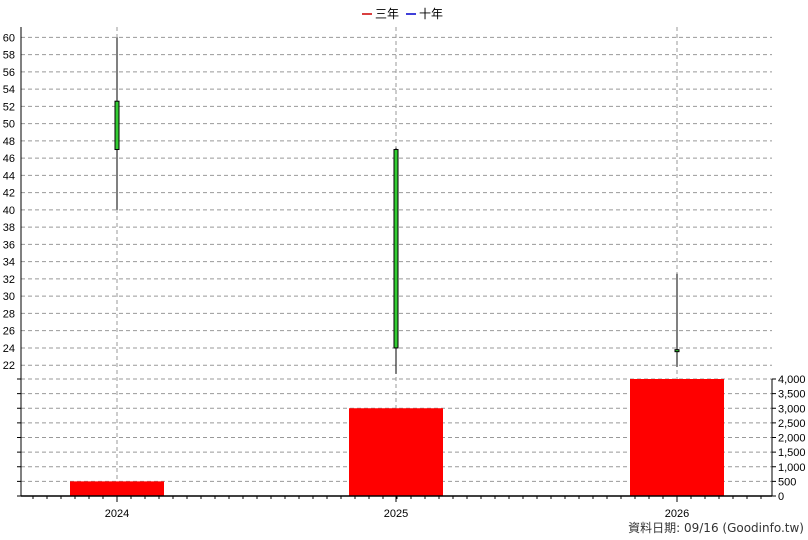 This screenshot has height=540, width=808. Describe the element at coordinates (9, 125) in the screenshot. I see `price-tick-label: 50` at that location.